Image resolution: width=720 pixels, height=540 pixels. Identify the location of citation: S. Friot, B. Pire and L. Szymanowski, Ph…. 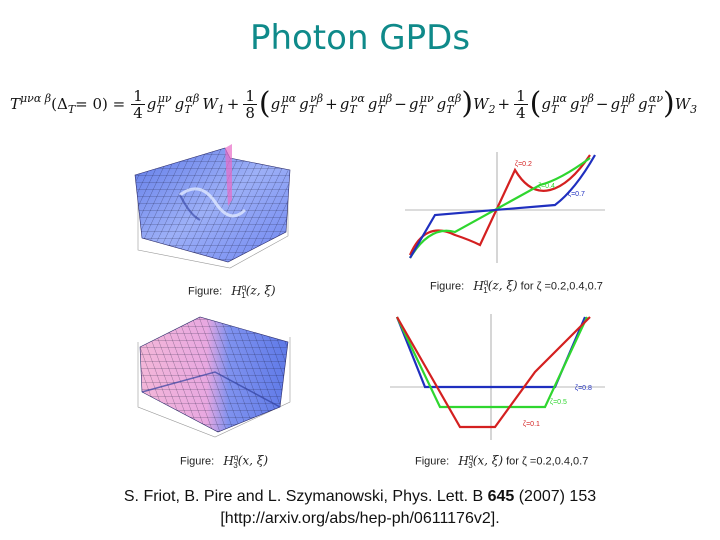
(360, 508).